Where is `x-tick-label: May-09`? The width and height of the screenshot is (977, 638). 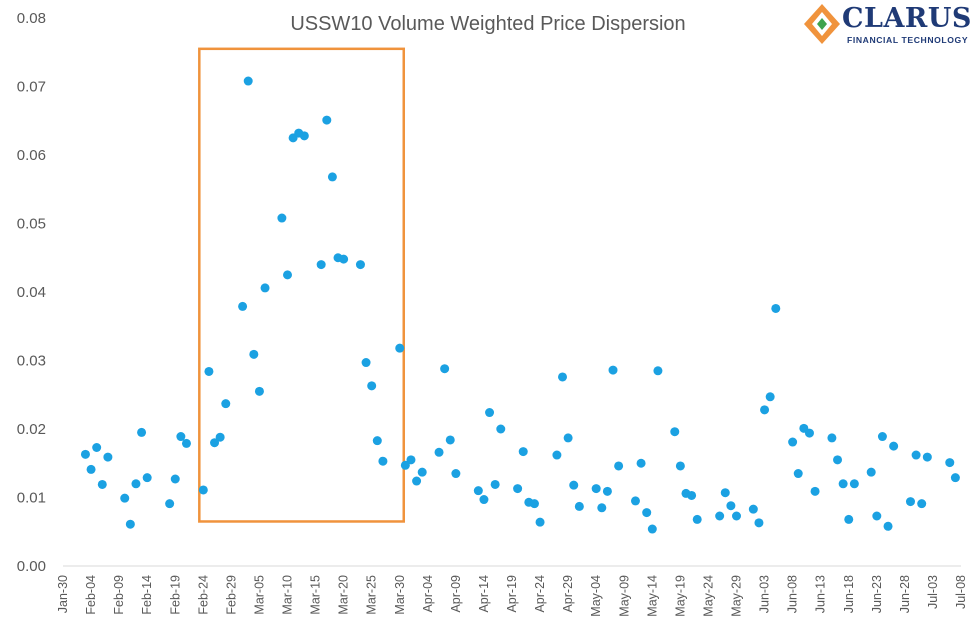
x-tick-label: May-09 is located at coordinates (624, 596).